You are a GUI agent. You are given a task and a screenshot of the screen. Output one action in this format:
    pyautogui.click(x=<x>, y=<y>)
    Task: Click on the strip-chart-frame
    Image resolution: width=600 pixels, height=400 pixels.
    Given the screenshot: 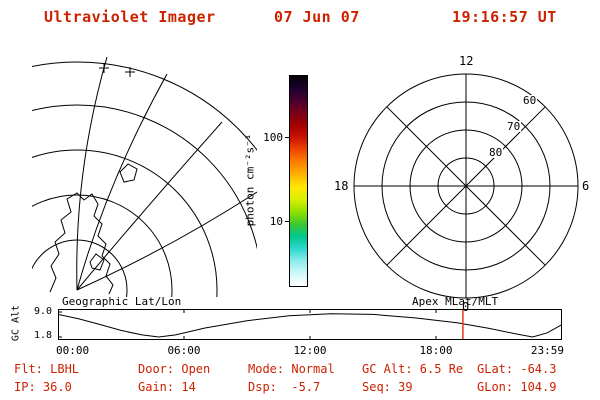 What is the action you would take?
    pyautogui.click(x=310, y=324)
    